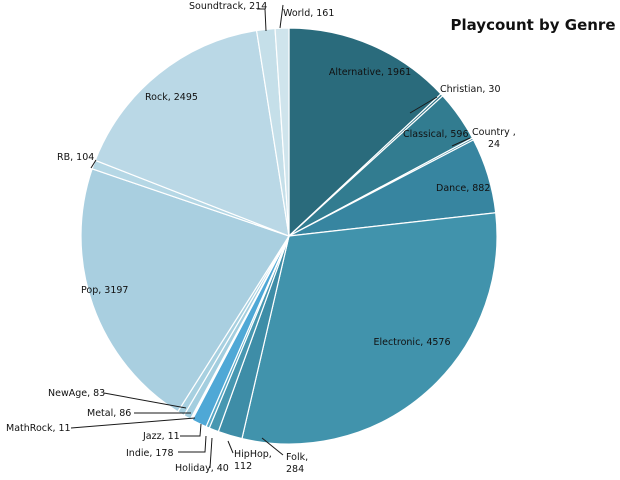  What do you see at coordinates (308, 13) in the screenshot?
I see `data-label-world: World, 161` at bounding box center [308, 13].